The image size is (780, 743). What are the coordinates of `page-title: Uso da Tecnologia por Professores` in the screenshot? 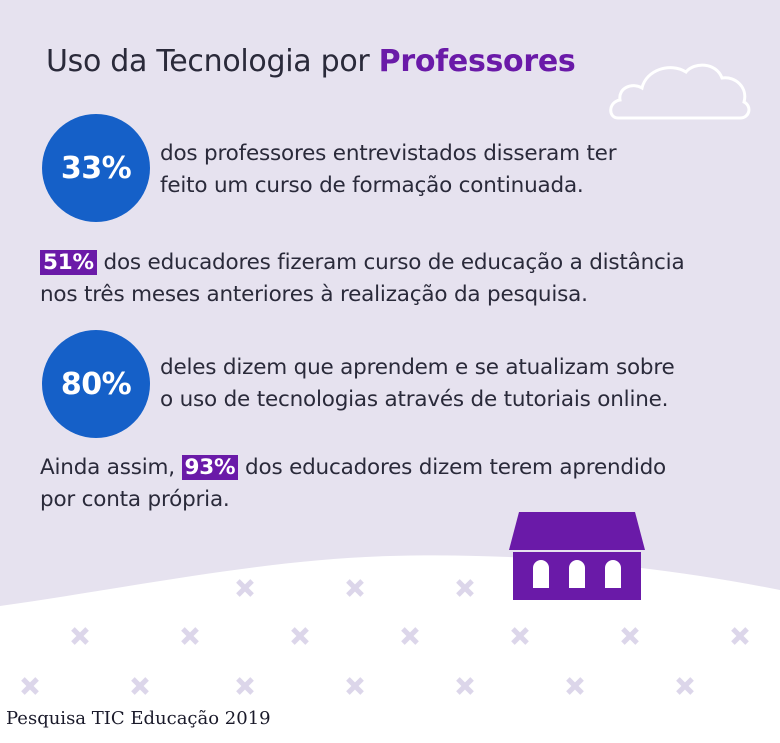 It's located at (311, 61).